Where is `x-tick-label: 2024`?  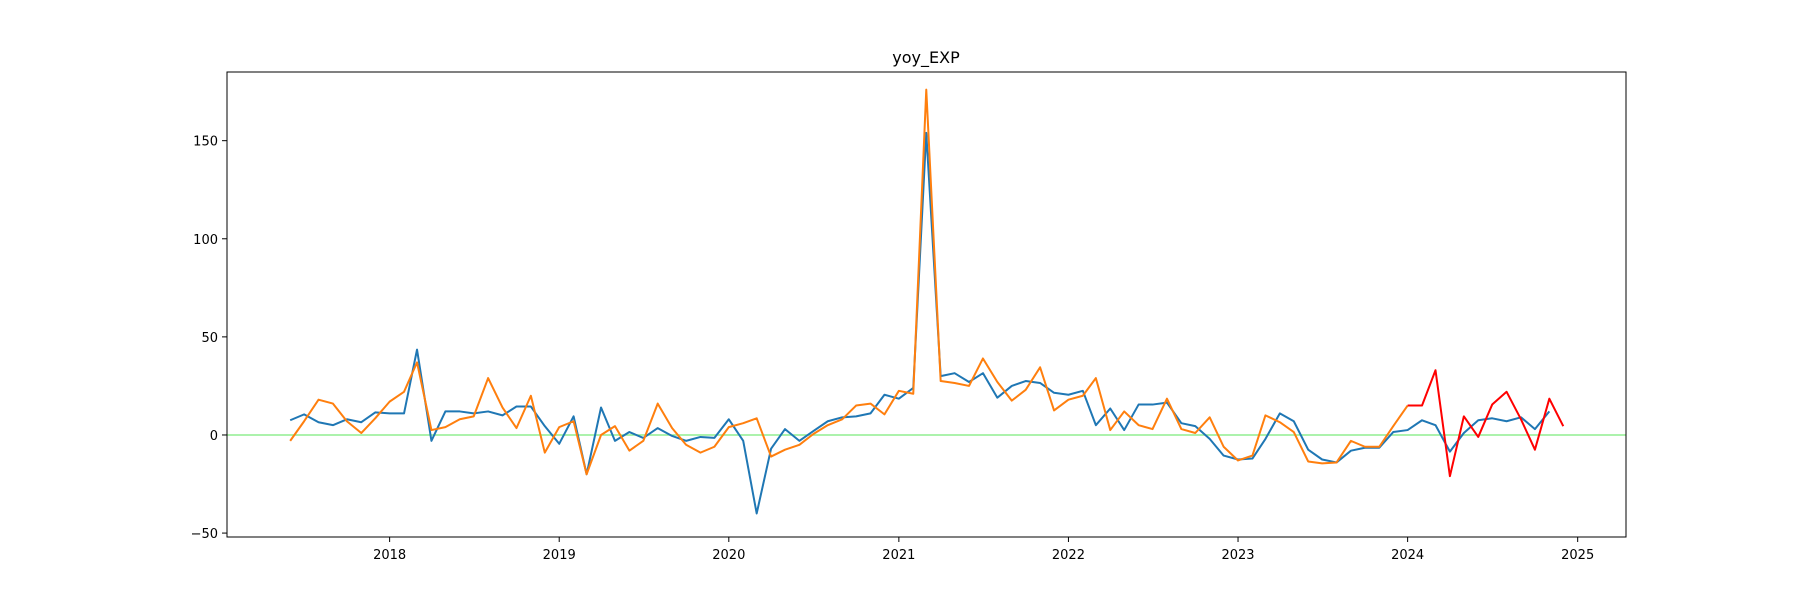 x-tick-label: 2024 is located at coordinates (1407, 555).